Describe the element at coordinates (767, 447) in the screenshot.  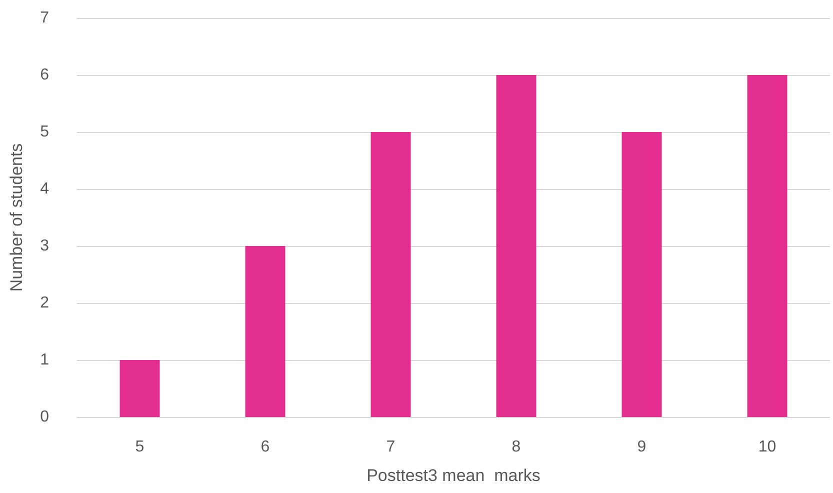
I see `x-tick-label: 10` at that location.